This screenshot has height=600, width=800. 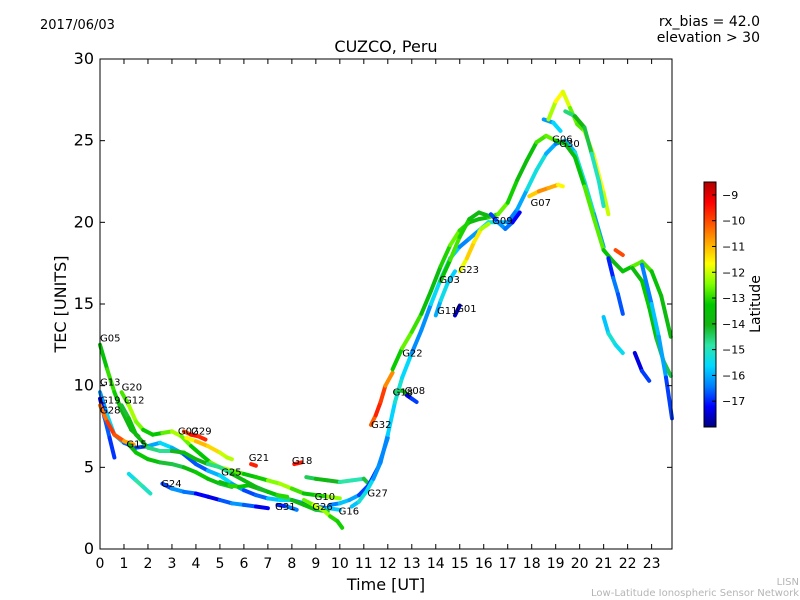 What do you see at coordinates (403, 393) in the screenshot?
I see `satellite-label: G18` at bounding box center [403, 393].